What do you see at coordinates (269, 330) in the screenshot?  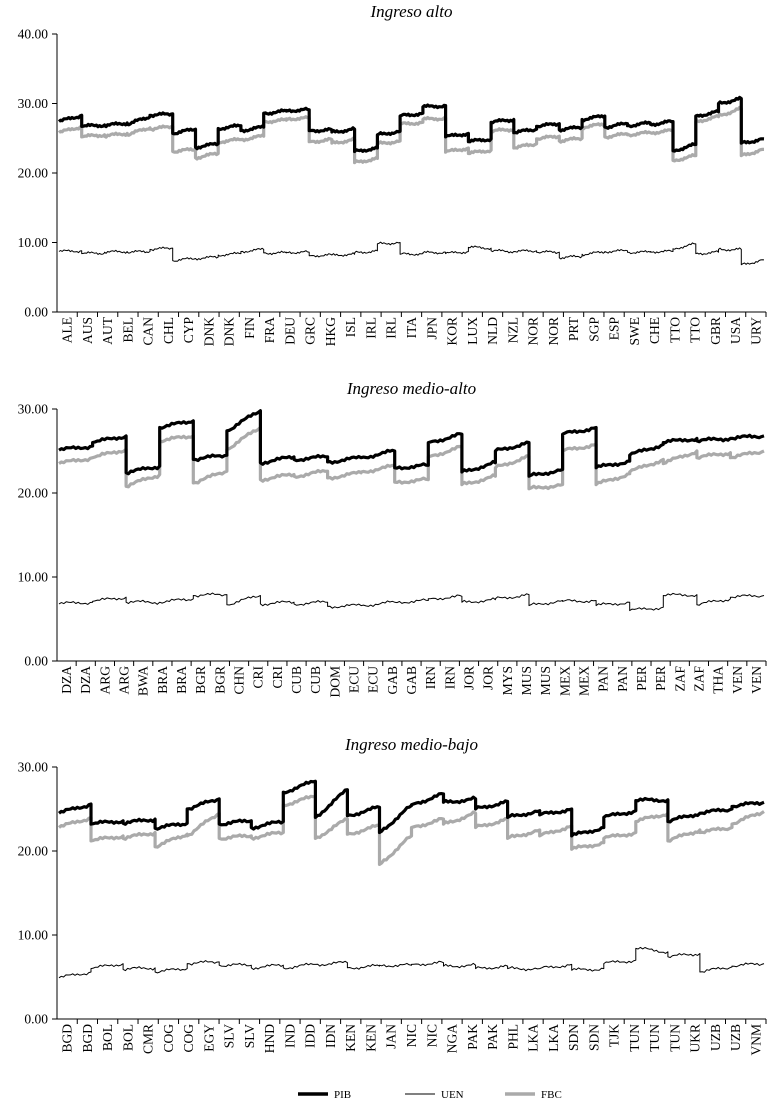 I see `x-tick-label: FRA` at bounding box center [269, 330].